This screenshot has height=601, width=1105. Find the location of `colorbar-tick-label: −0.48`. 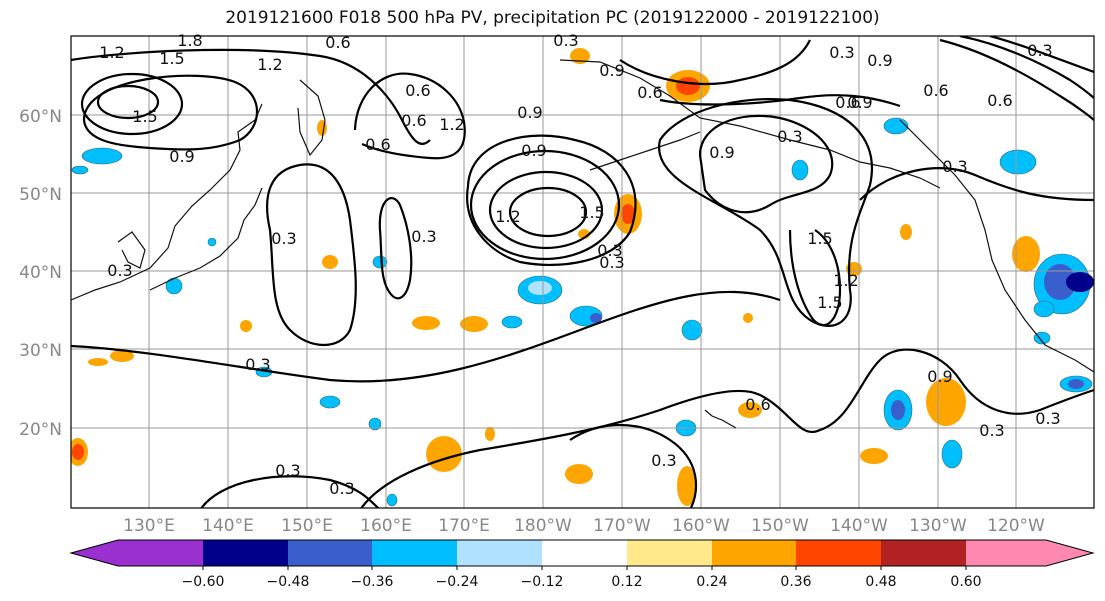

colorbar-tick-label: −0.48 is located at coordinates (288, 582).